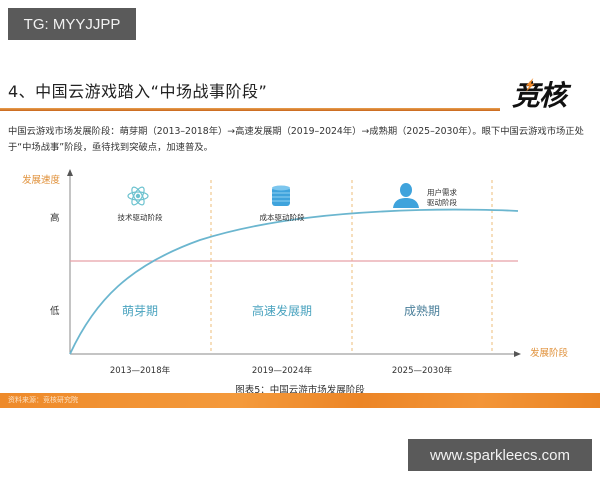 This screenshot has height=480, width=600. Describe the element at coordinates (55, 218) in the screenshot. I see `y-tick-high: 高` at that location.